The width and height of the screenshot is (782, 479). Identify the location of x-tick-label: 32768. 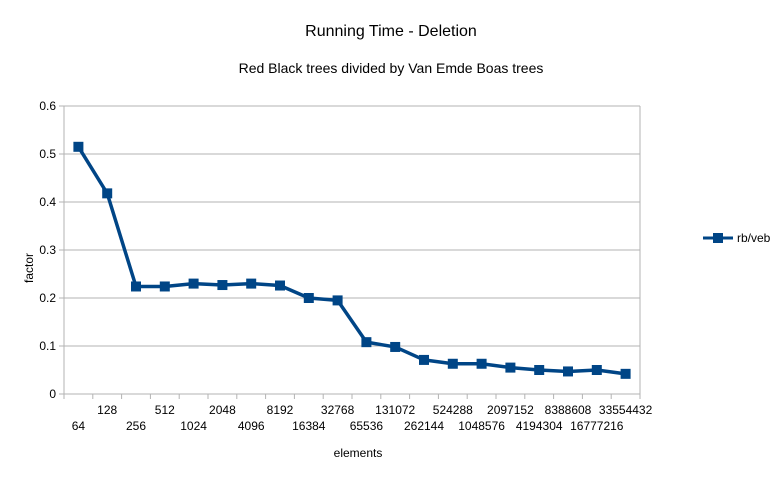
(338, 410).